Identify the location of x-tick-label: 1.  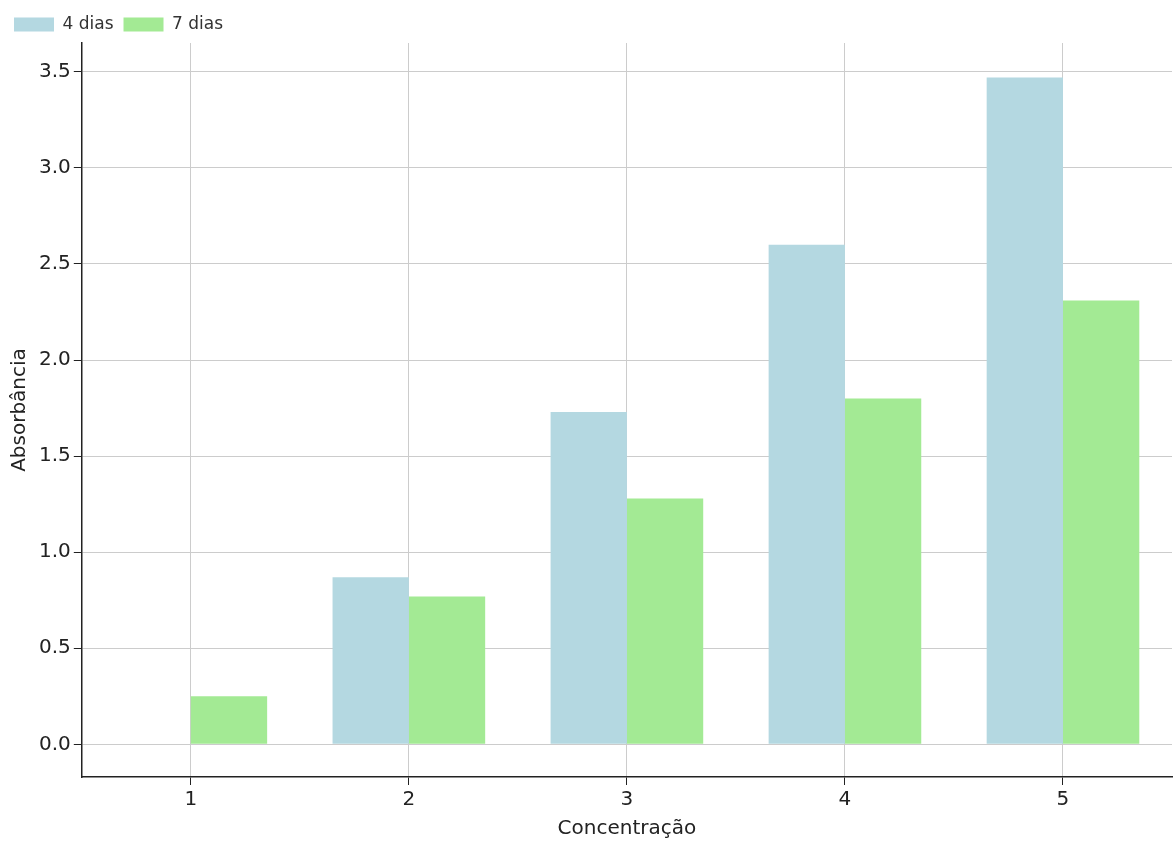
(191, 798).